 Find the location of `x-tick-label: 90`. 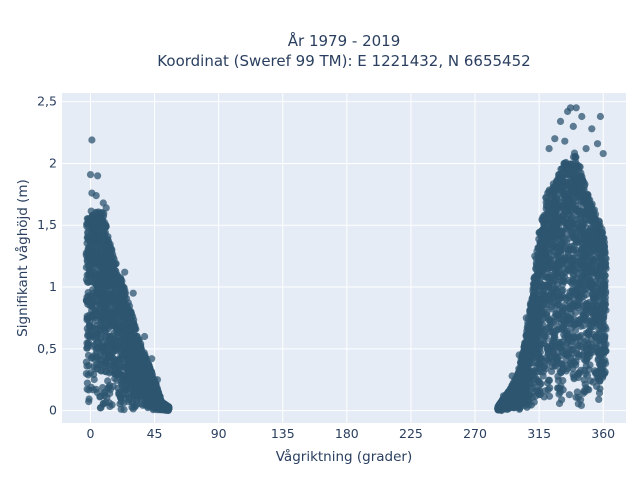

x-tick-label: 90 is located at coordinates (219, 433).